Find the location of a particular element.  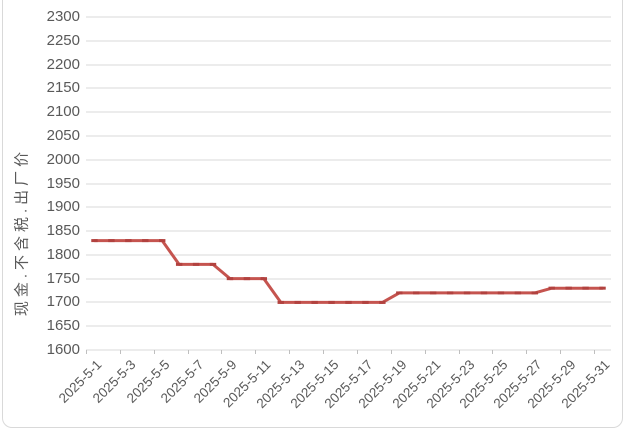

y-tick-label: 1850 is located at coordinates (63, 231).